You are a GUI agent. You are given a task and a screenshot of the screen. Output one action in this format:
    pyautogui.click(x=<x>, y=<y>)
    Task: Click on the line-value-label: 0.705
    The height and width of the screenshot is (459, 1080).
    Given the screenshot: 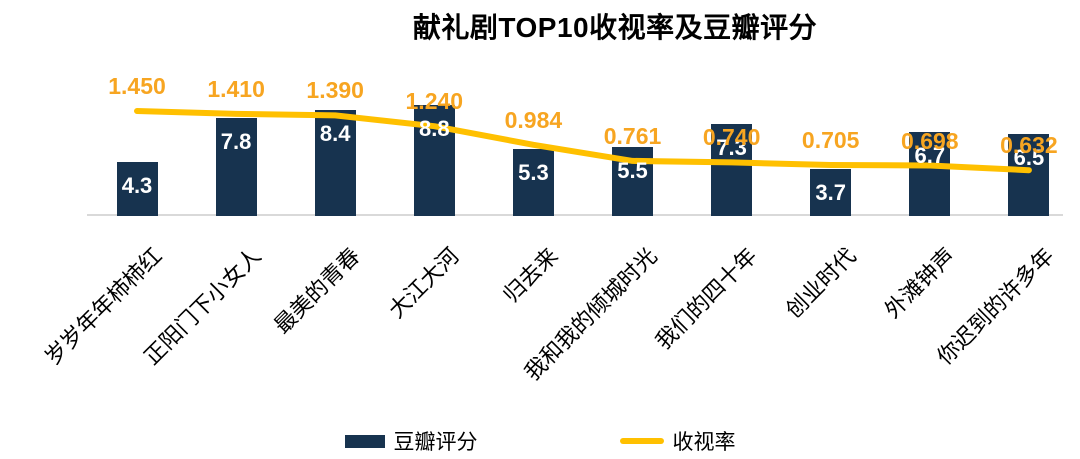 What is the action you would take?
    pyautogui.click(x=830, y=140)
    